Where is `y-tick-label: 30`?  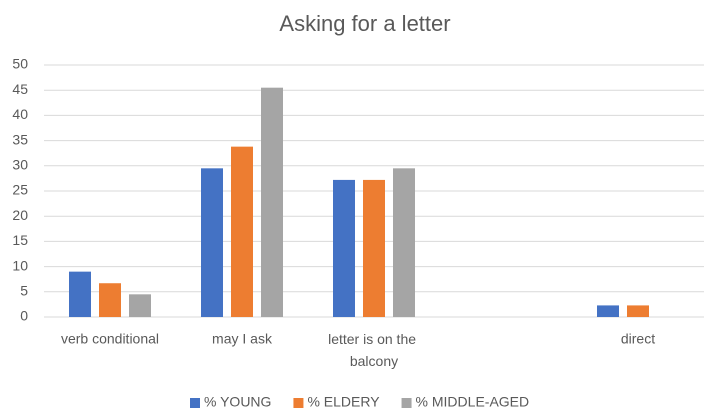
y-tick-label: 30 is located at coordinates (20, 165).